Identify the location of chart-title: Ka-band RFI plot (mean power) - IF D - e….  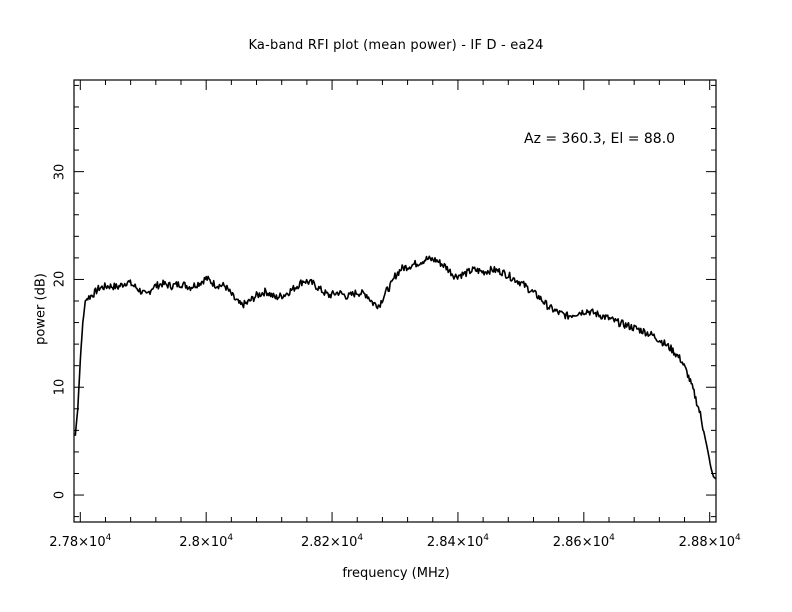
(396, 45).